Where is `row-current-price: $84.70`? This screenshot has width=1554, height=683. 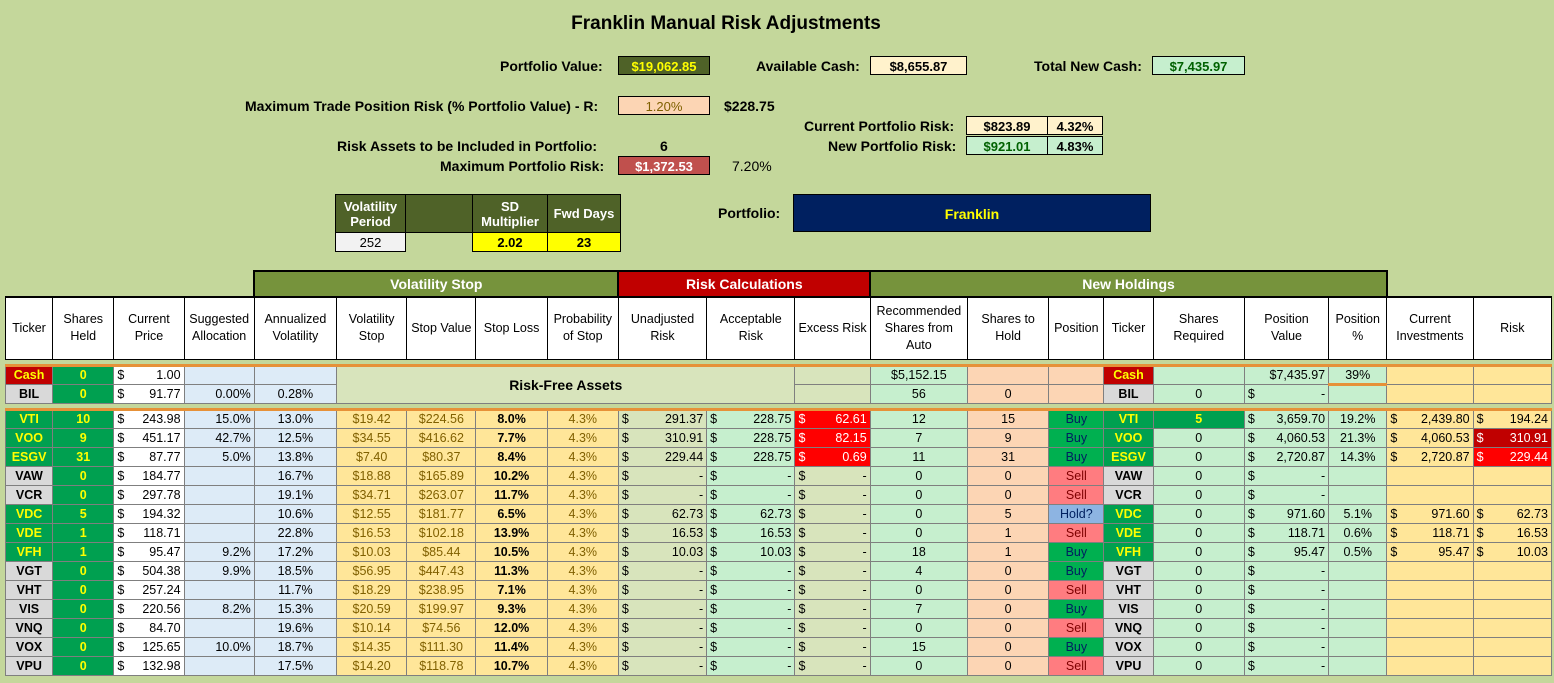 row-current-price: $84.70 is located at coordinates (149, 627).